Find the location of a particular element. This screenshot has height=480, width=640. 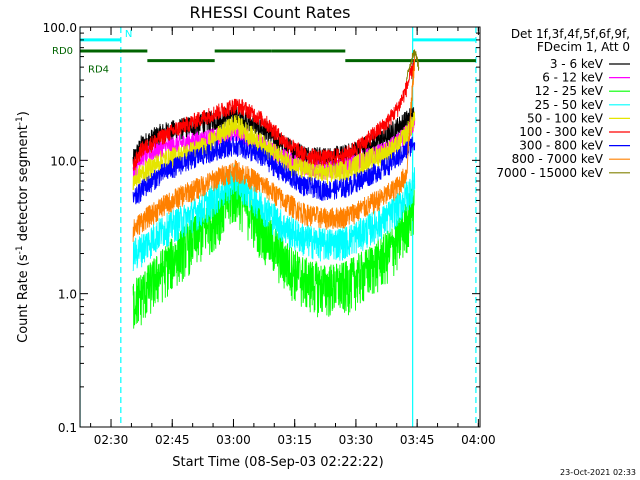

legend-label-0: 3 - 6 keV is located at coordinates (577, 64).